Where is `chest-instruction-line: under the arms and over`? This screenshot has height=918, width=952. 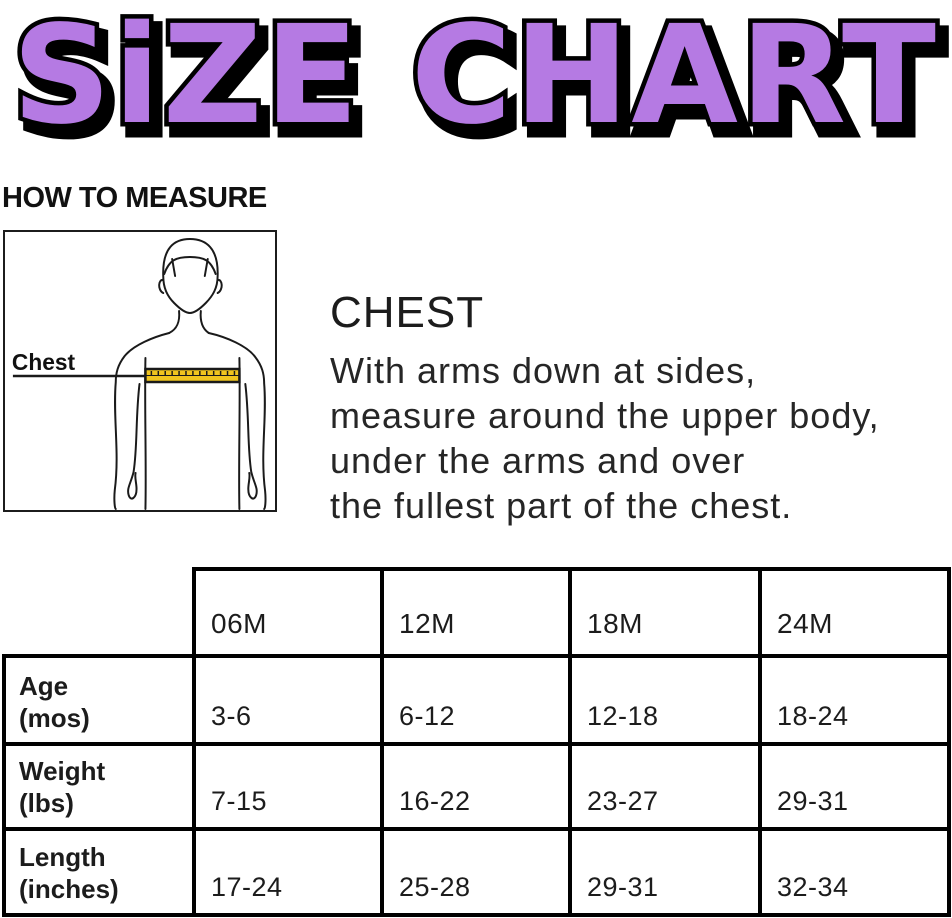 chest-instruction-line: under the arms and over is located at coordinates (538, 460).